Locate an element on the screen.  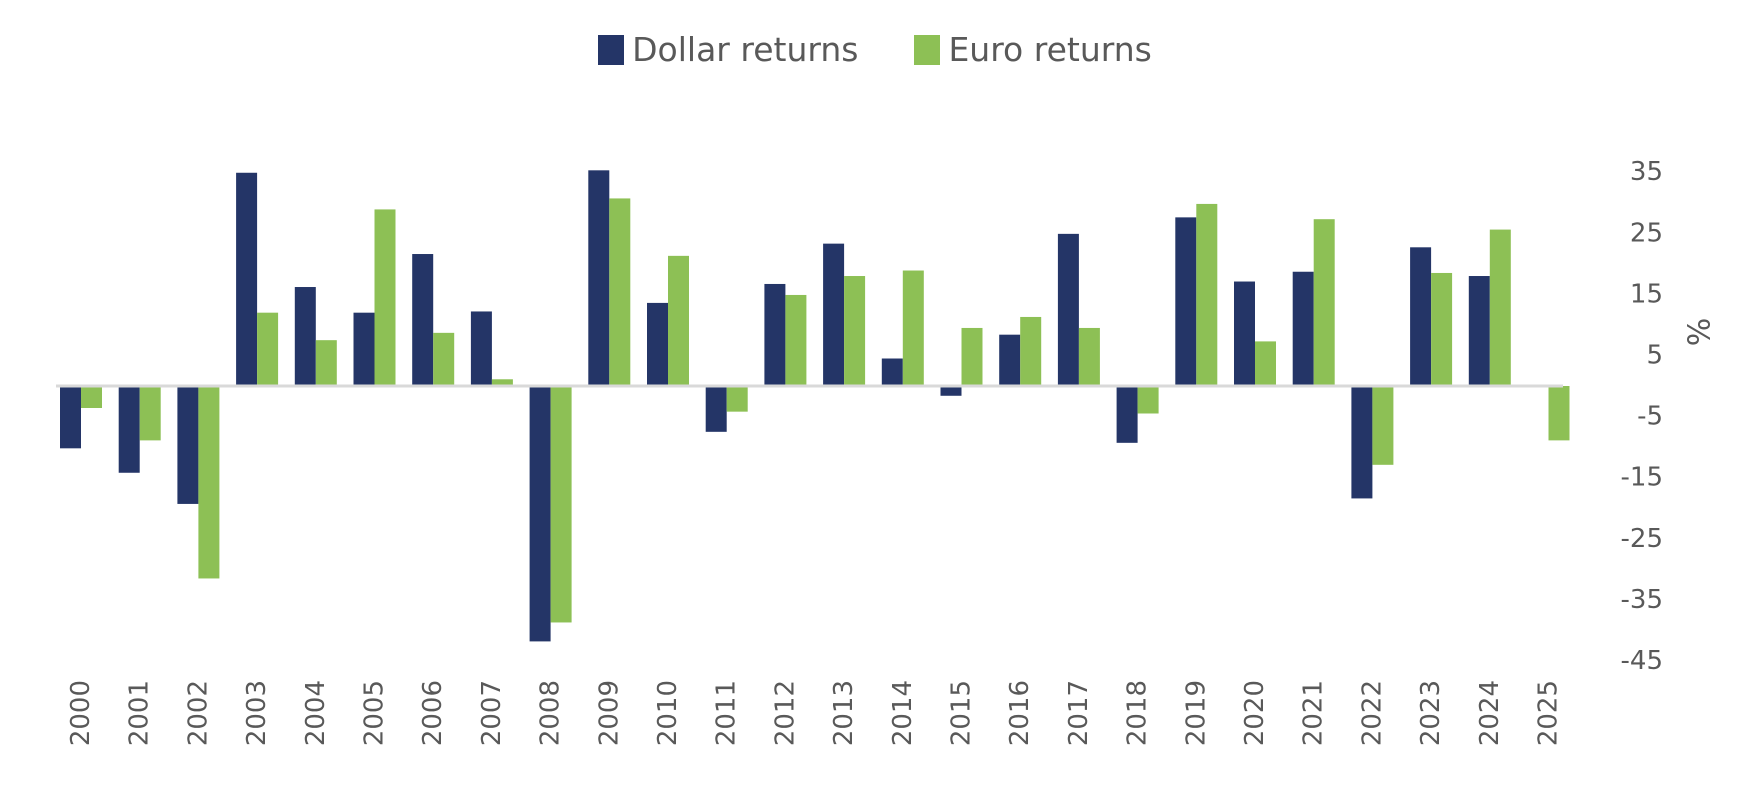
x-tick-label-2018: 2018 is located at coordinates (1138, 713).